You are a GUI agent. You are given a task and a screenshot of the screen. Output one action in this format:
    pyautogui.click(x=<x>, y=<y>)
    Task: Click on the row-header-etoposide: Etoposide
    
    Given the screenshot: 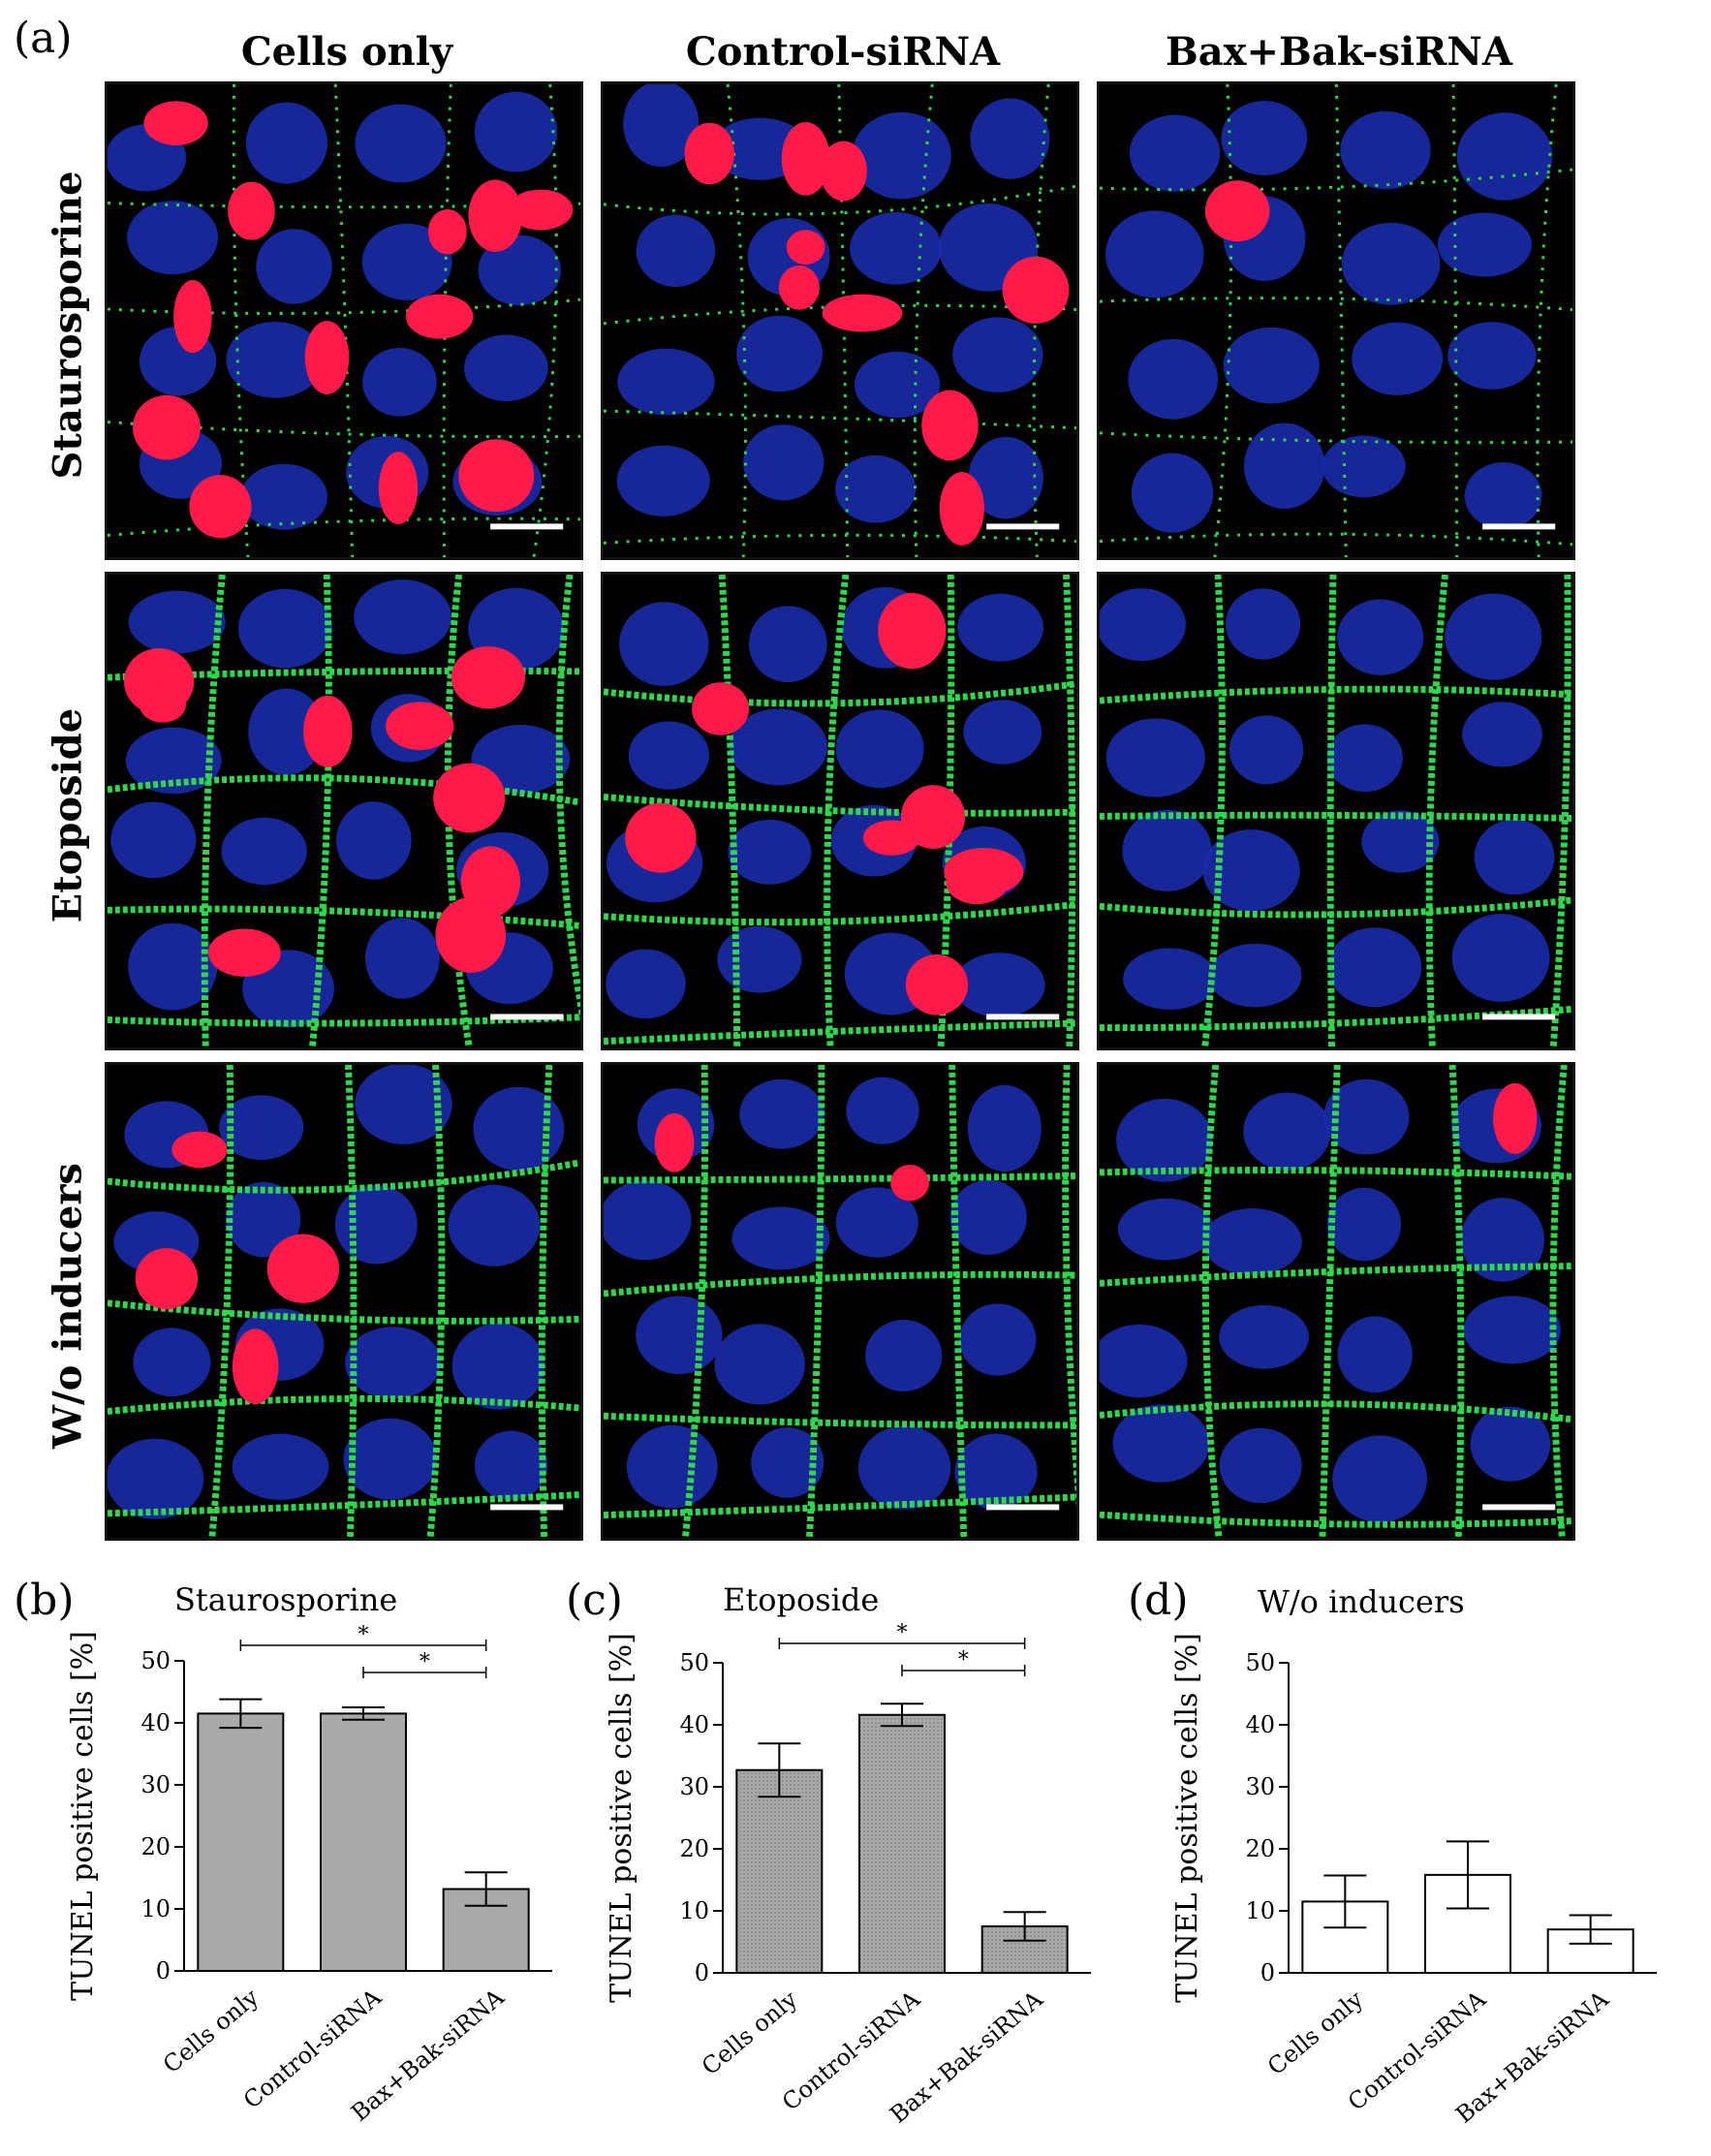 What is the action you would take?
    pyautogui.click(x=68, y=815)
    